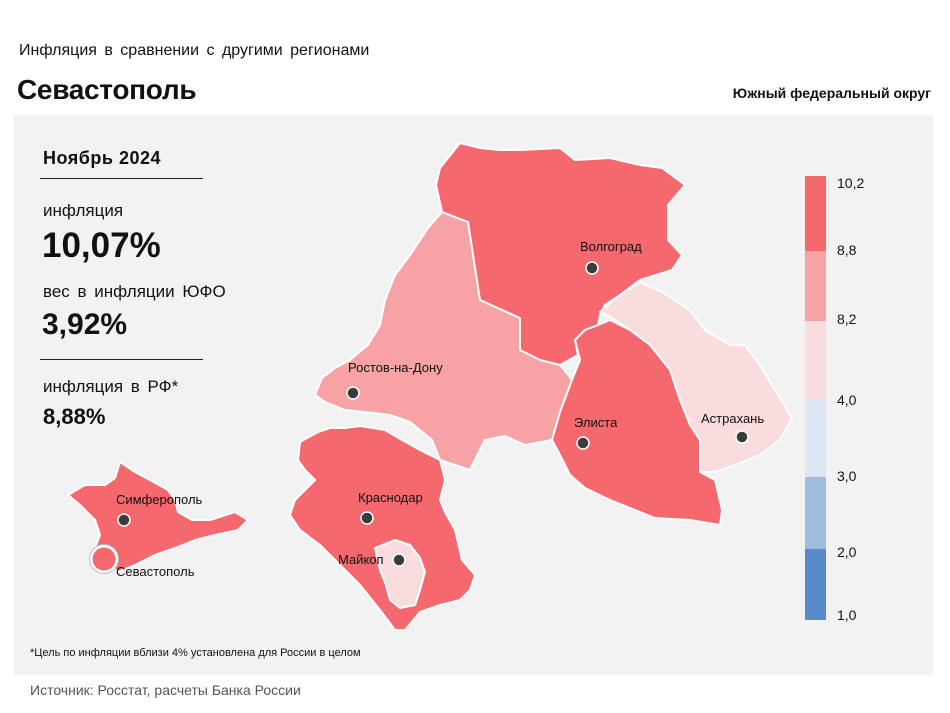 This screenshot has width=950, height=713. Describe the element at coordinates (831, 93) in the screenshot. I see `district-label: Южный федеральный округ` at that location.